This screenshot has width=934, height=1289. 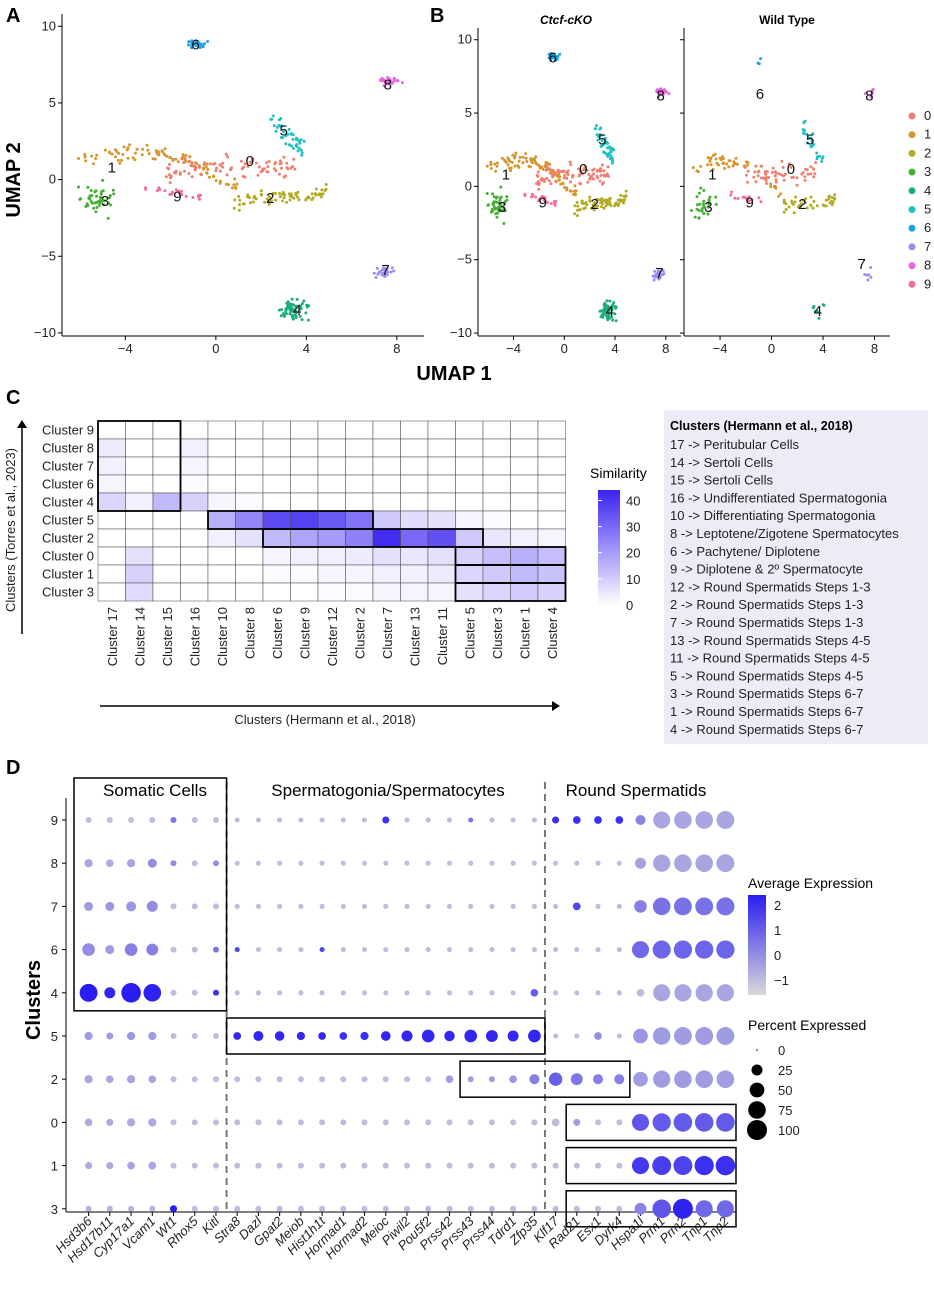 What do you see at coordinates (54, 1122) in the screenshot?
I see `dotplot-cluster-label: 0` at bounding box center [54, 1122].